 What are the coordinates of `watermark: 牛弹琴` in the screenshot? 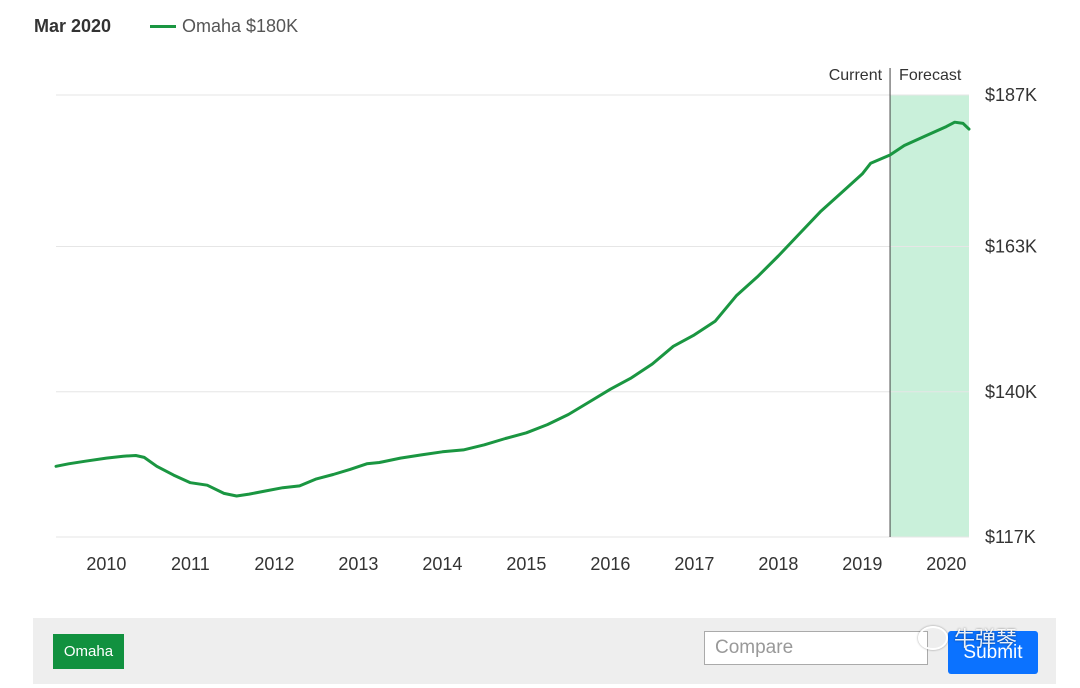 It's located at (967, 638).